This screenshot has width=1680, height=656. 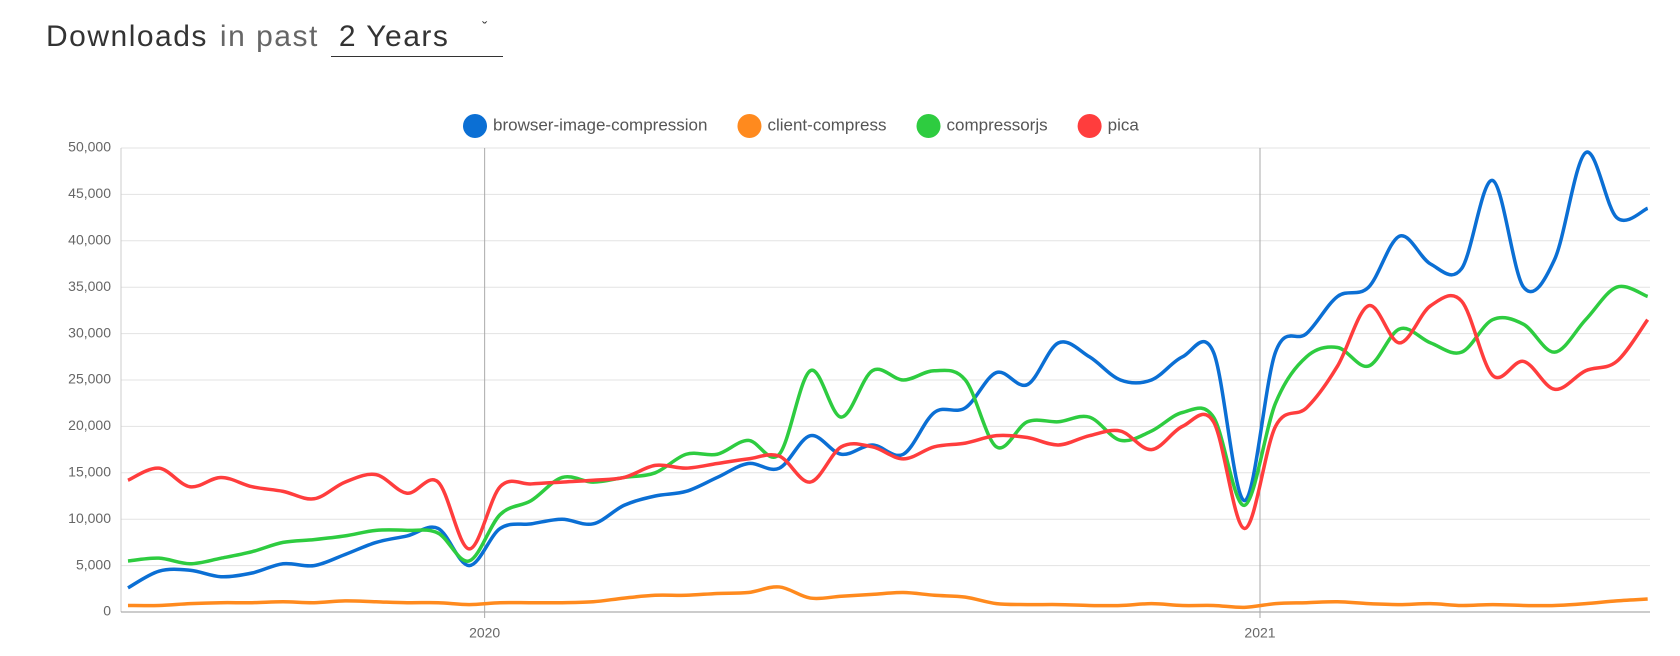 What do you see at coordinates (600, 124) in the screenshot?
I see `legend-label: browser-image-compression` at bounding box center [600, 124].